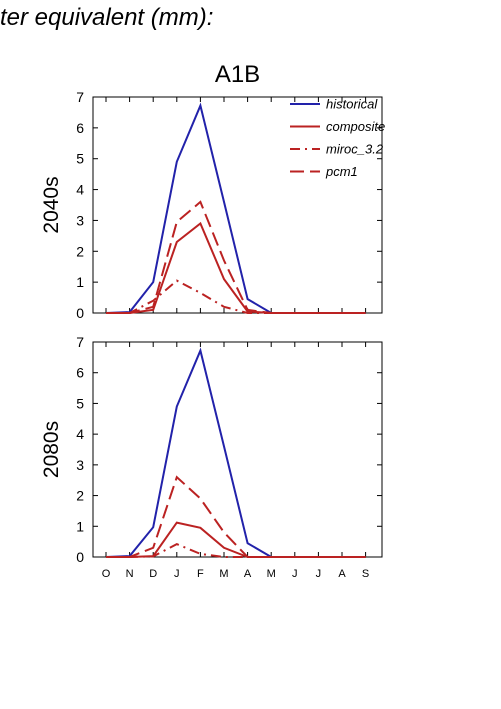 The height and width of the screenshot is (709, 501). Describe the element at coordinates (341, 171) in the screenshot. I see `legend-label-pcm1: pcm1` at that location.